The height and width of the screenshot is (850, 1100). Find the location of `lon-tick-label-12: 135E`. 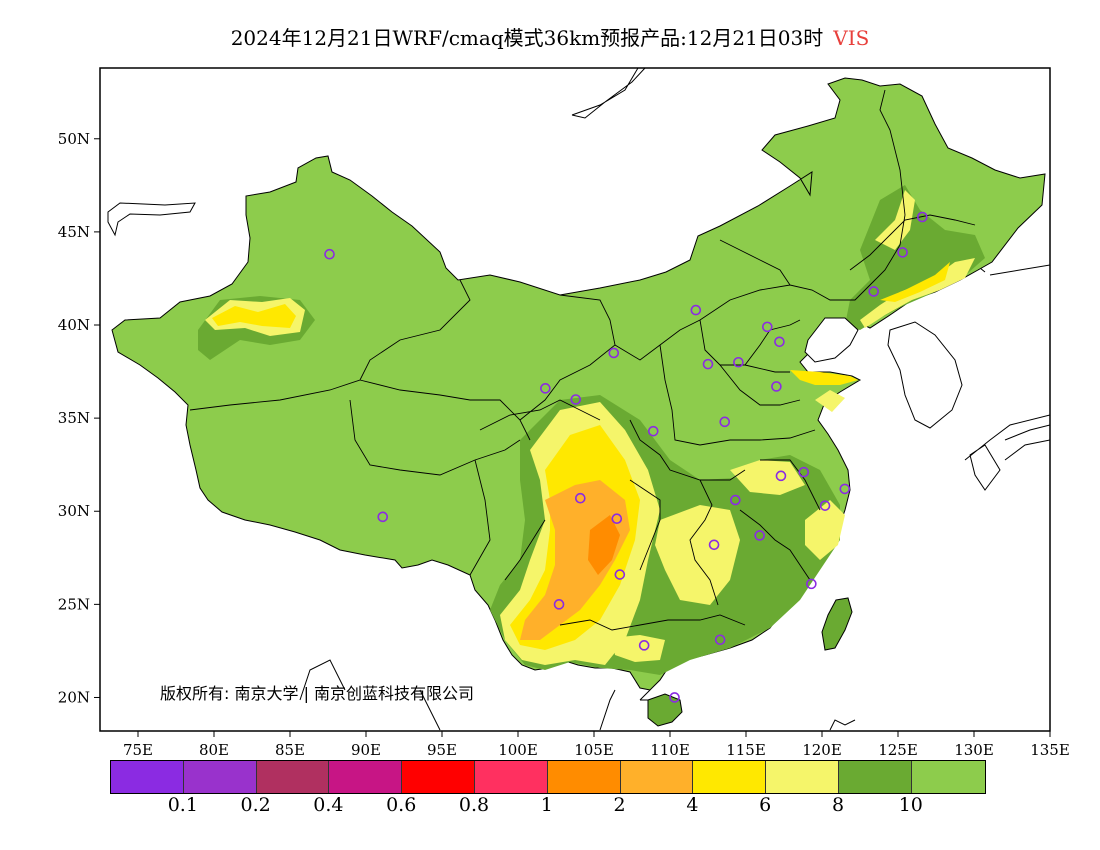

lon-tick-label-12: 135E is located at coordinates (1050, 750).